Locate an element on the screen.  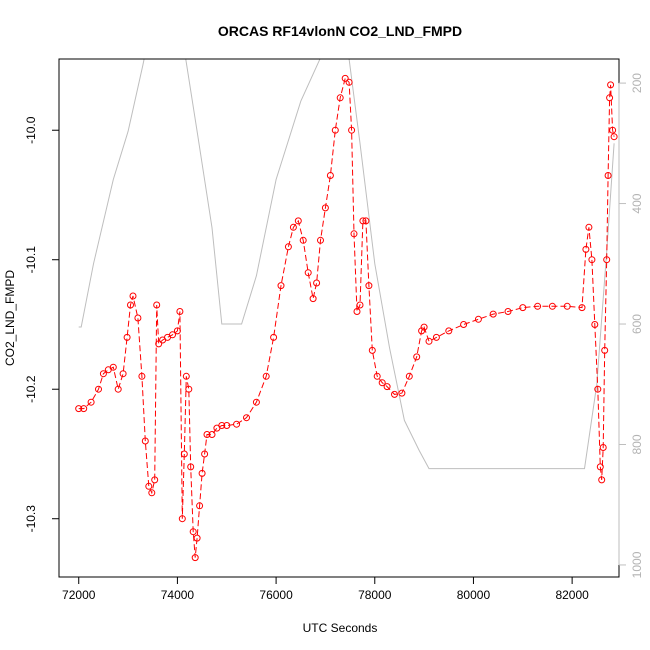
x-axis: 72000 74000 76000 78000 80000 82000 is located at coordinates (325, 589).